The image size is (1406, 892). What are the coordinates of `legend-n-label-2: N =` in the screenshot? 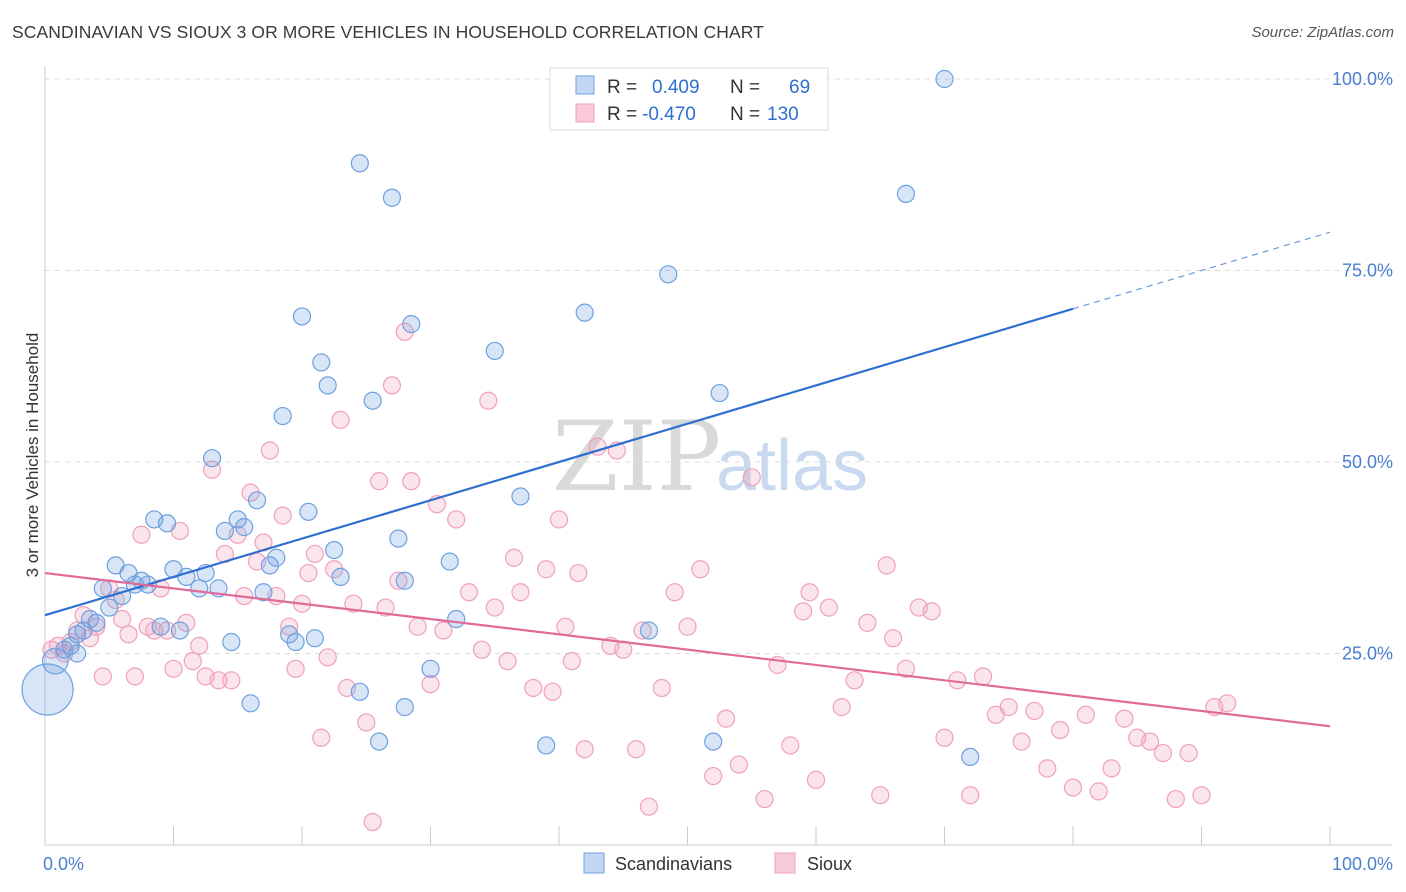 It's located at (745, 114).